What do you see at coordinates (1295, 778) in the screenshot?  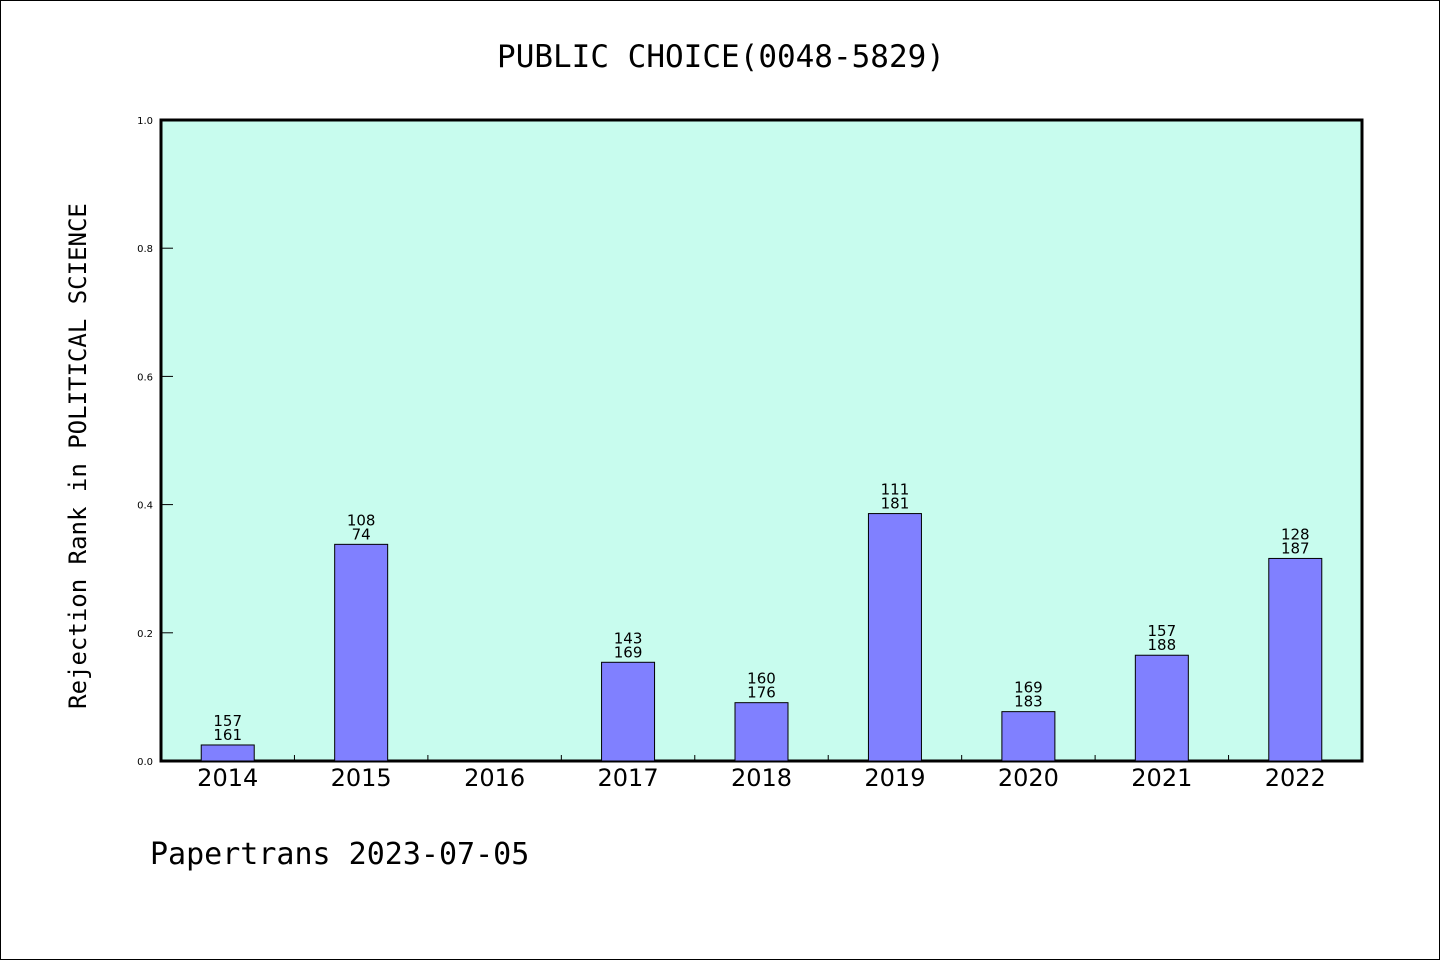 I see `x-tick-label: 2022` at bounding box center [1295, 778].